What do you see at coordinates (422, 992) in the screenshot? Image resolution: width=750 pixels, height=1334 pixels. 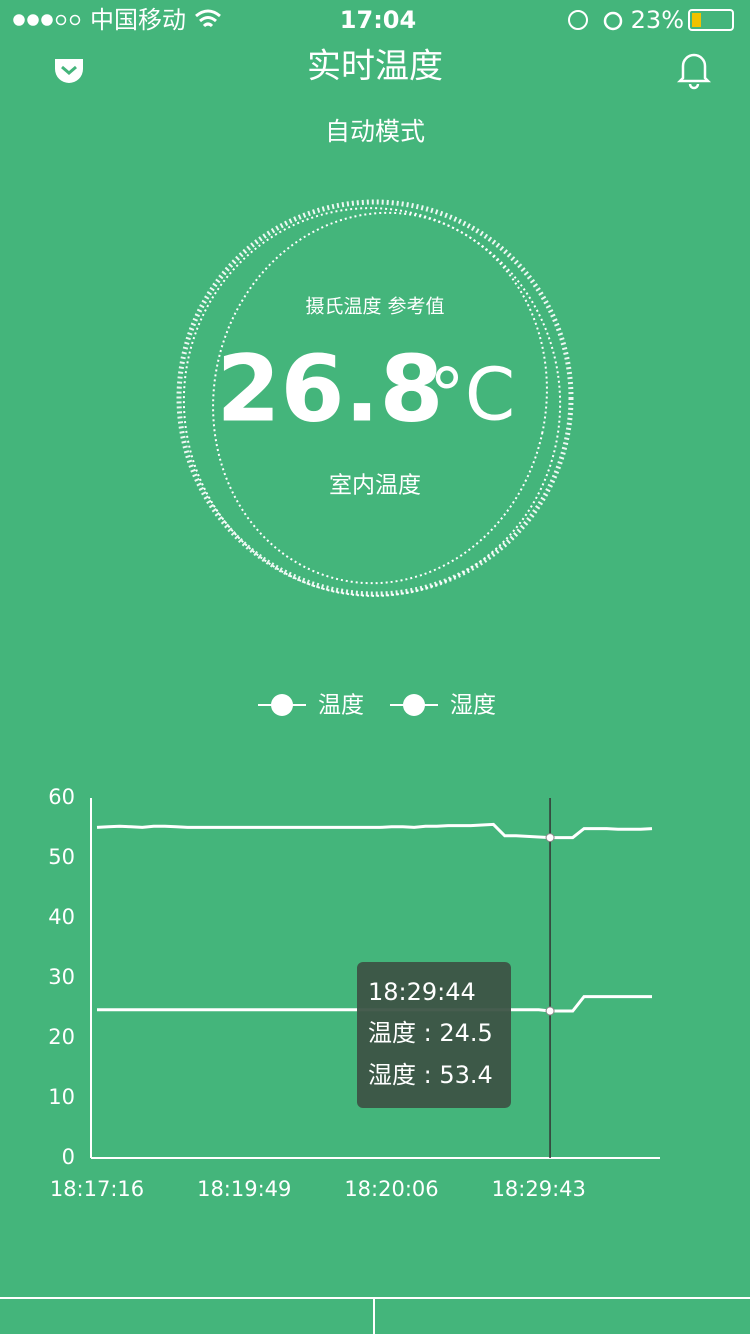 I see `tooltip-title: 18:29:44` at bounding box center [422, 992].